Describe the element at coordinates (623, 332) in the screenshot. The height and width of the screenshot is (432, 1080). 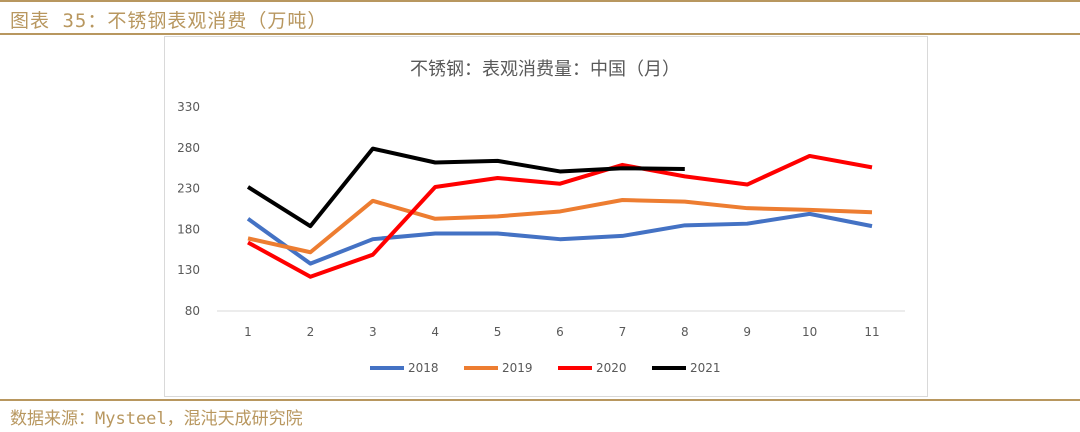
I see `x-tick-label: 7` at that location.